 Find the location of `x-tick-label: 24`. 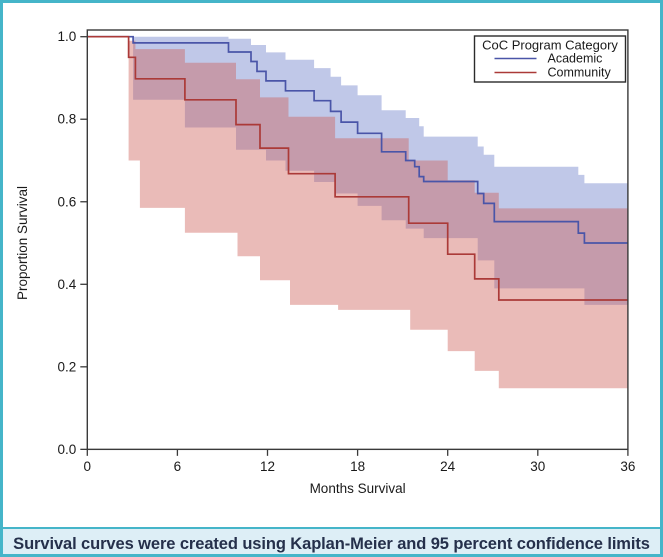

x-tick-label: 24 is located at coordinates (448, 466).